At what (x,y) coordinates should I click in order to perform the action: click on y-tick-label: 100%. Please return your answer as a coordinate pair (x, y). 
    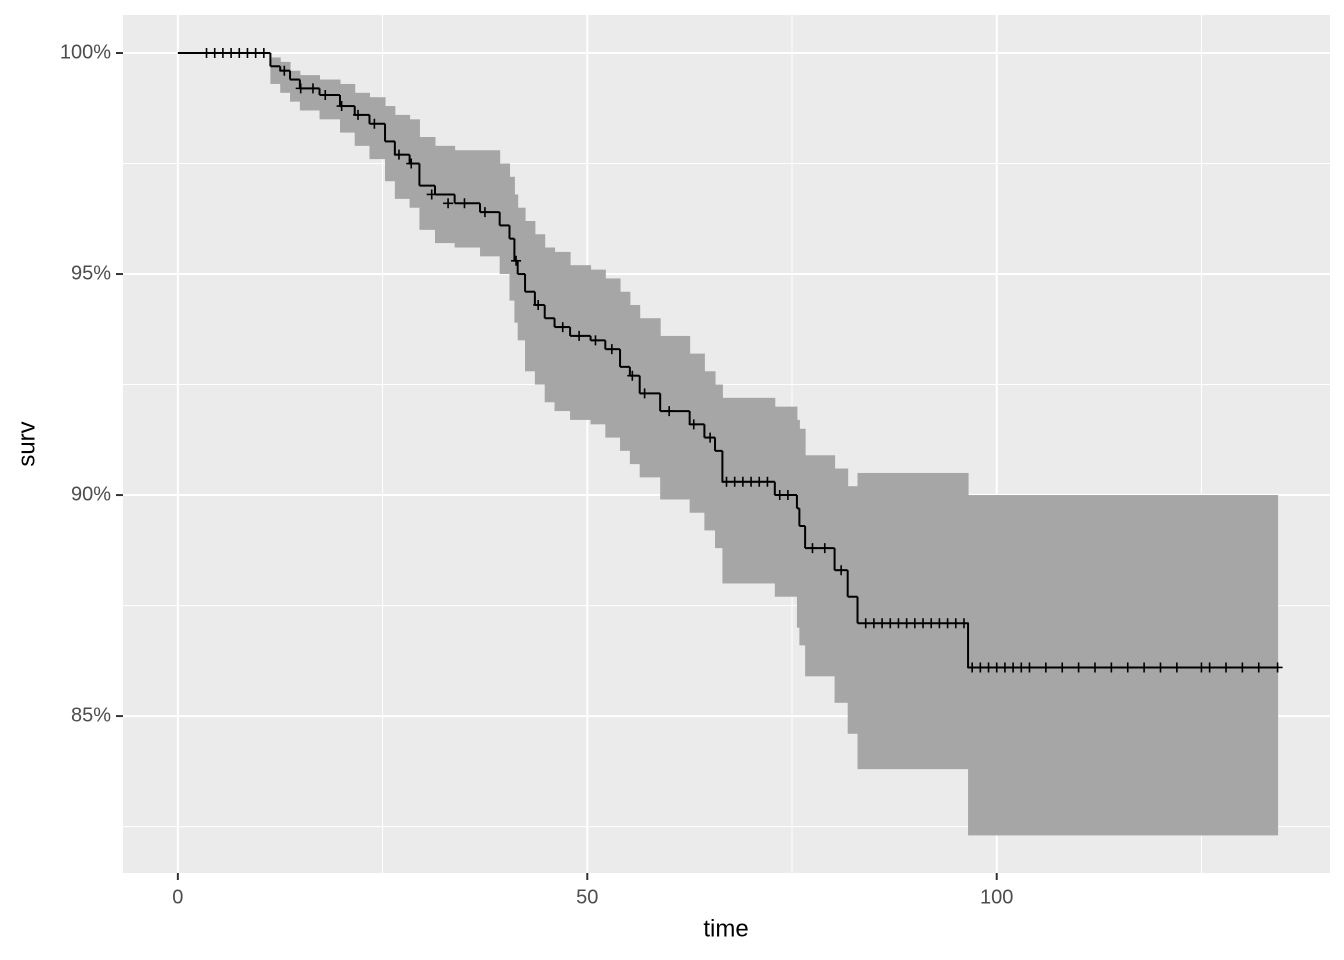
    Looking at the image, I should click on (85, 52).